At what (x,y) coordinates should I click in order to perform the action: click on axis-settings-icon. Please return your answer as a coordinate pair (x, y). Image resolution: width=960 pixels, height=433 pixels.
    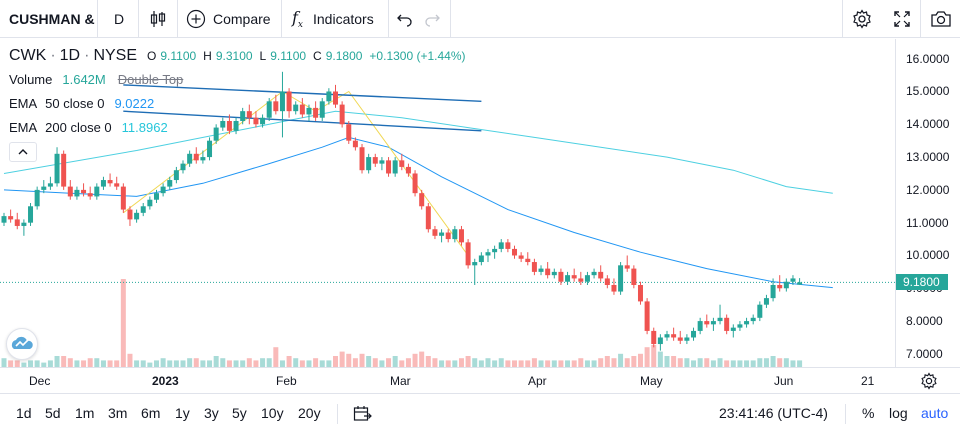
    Looking at the image, I should click on (929, 381).